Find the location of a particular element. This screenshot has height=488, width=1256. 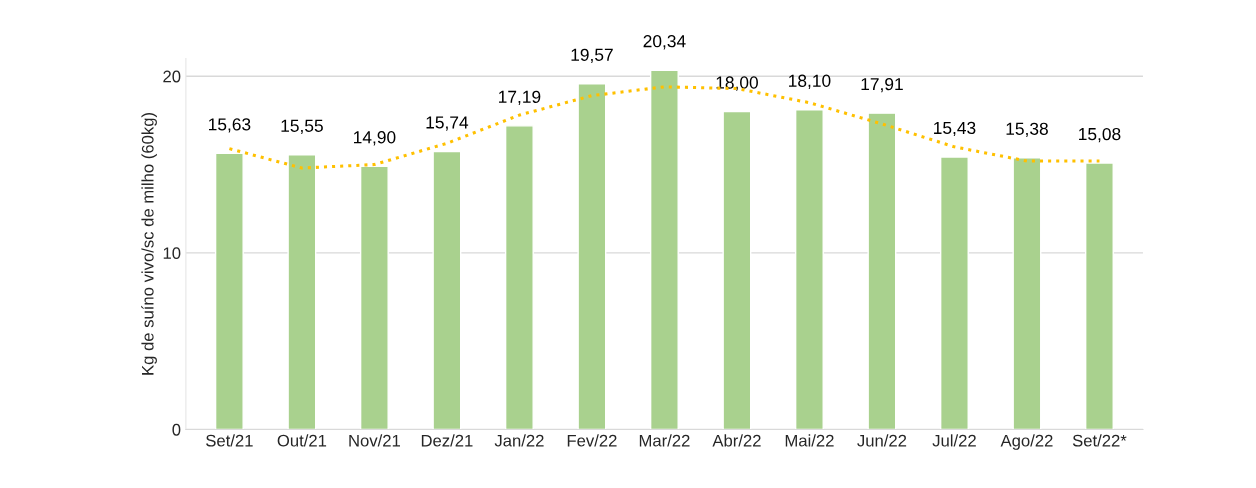

data-label: 19,57 is located at coordinates (592, 55).